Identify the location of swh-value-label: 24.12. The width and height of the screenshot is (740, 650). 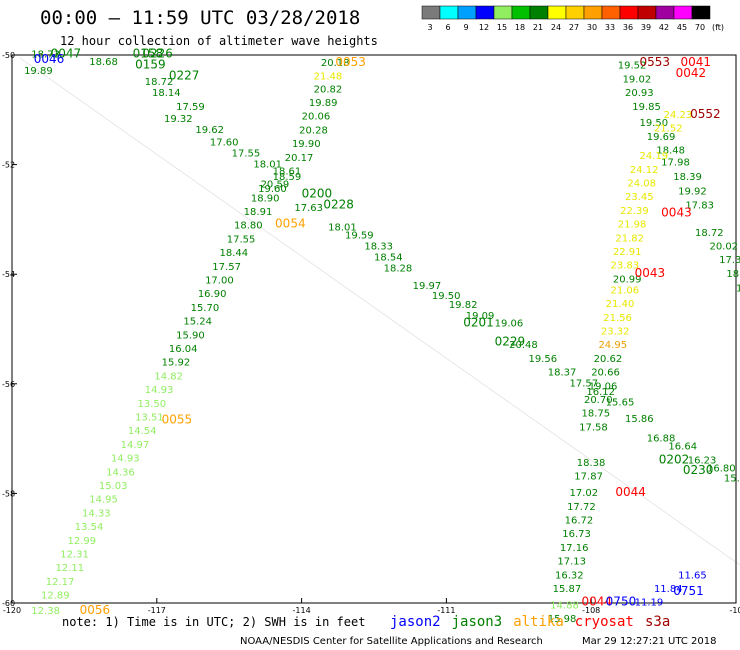
(644, 170).